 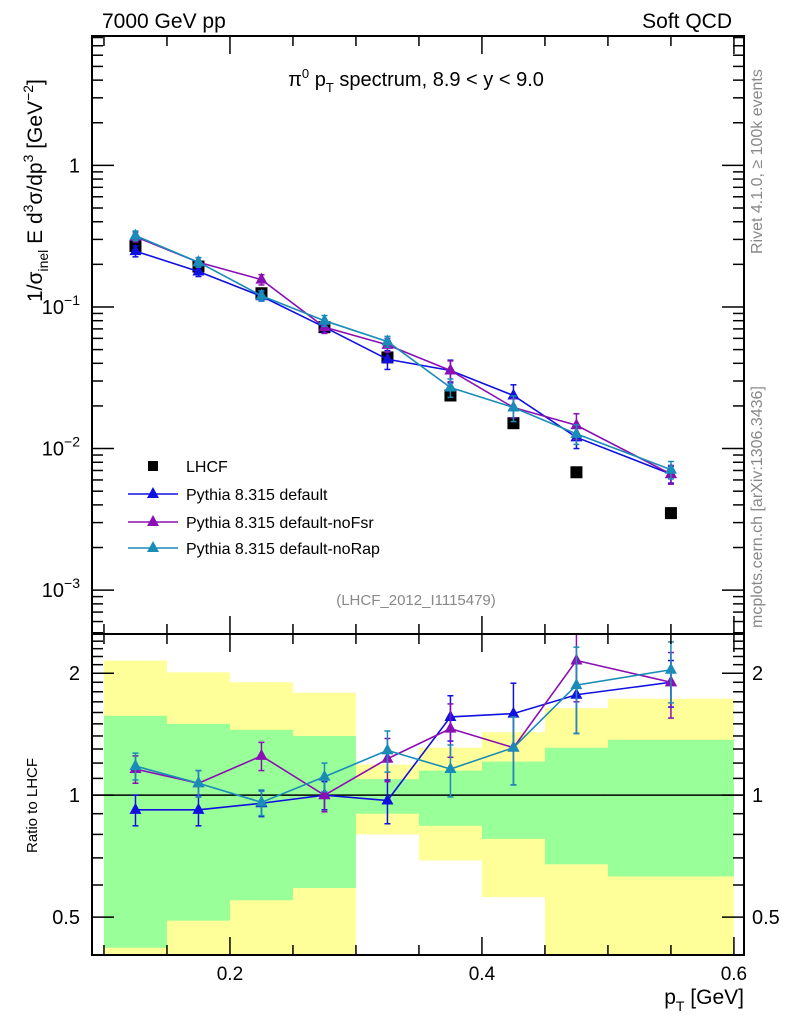 I want to click on ylabel-d-sup: −2, so click(x=28, y=93).